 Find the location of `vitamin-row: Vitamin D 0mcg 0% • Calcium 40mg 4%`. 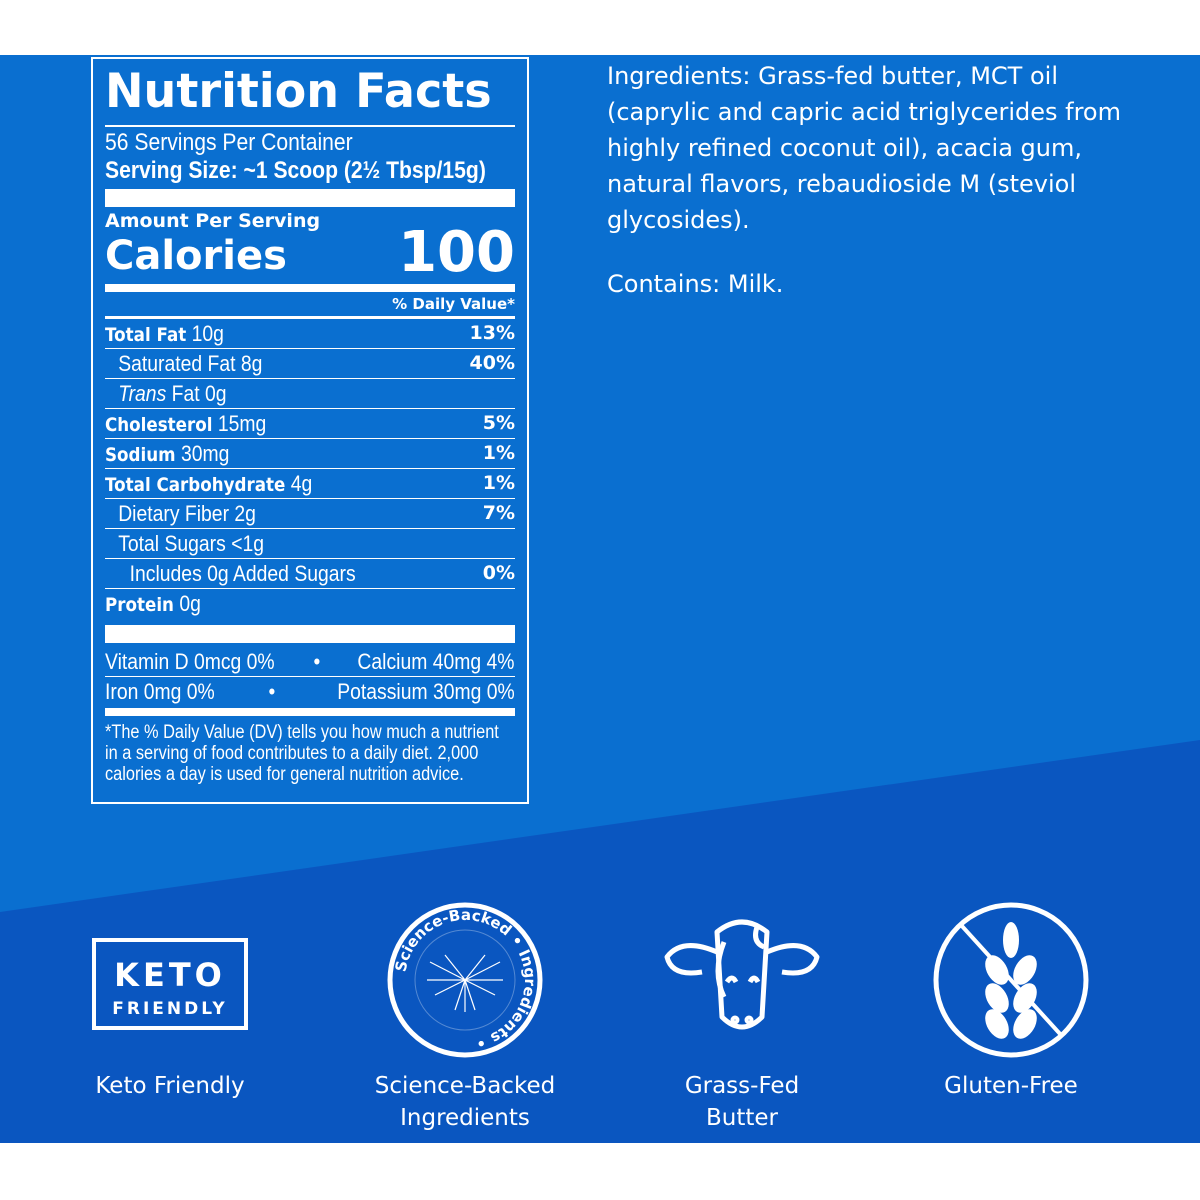

vitamin-row: Vitamin D 0mcg 0% • Calcium 40mg 4% is located at coordinates (310, 662).